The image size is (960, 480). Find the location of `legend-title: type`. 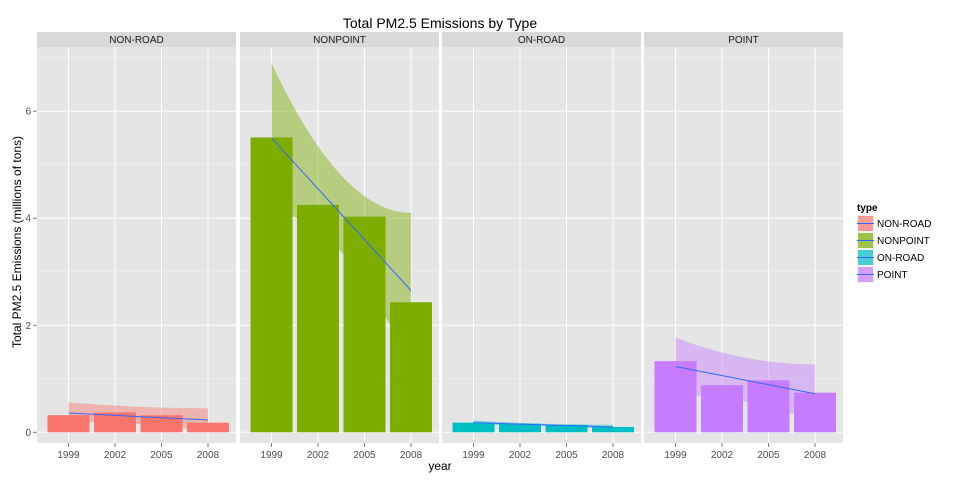

legend-title: type is located at coordinates (867, 208).